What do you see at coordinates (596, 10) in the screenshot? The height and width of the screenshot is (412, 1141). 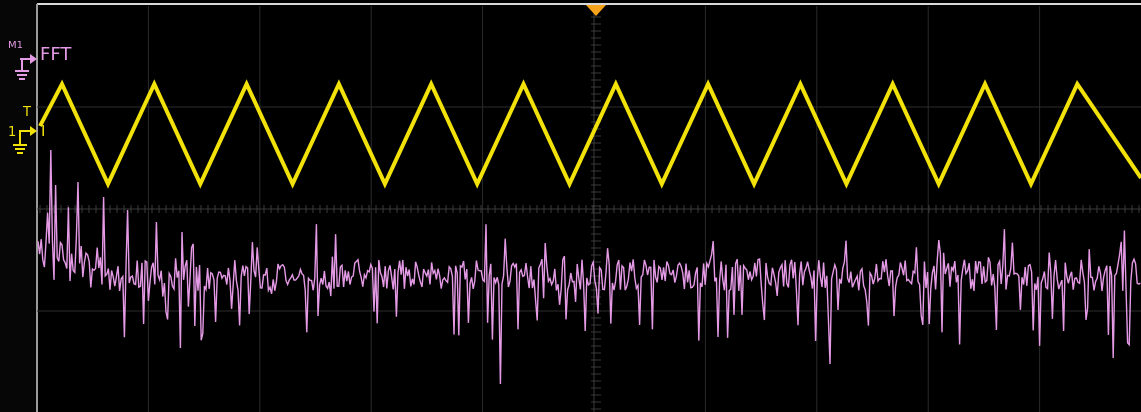 I see `trigger-position-marker` at bounding box center [596, 10].